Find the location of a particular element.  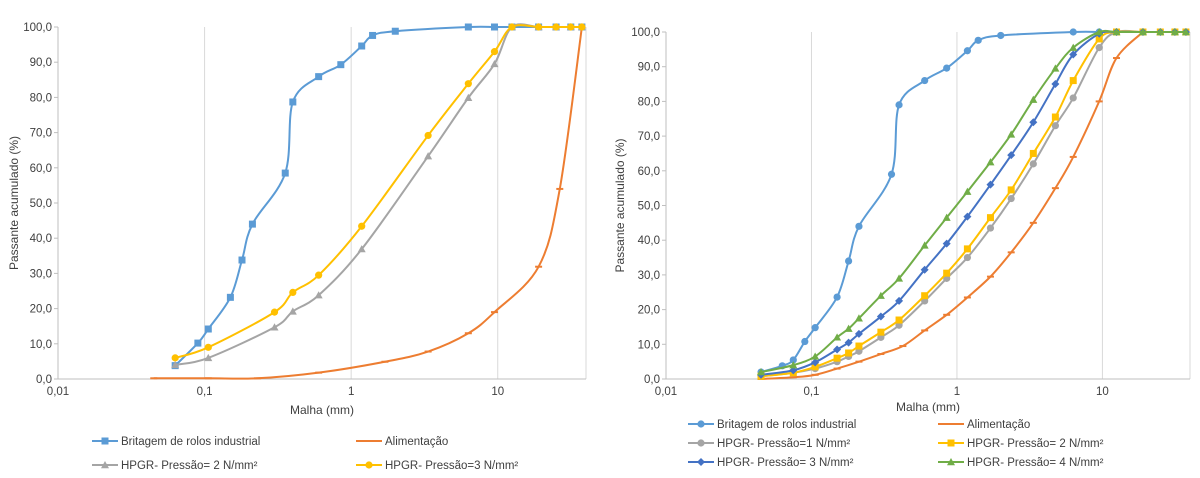

left-legend-item-3: HPGR- Pressão=3 N/mm² is located at coordinates (437, 466).